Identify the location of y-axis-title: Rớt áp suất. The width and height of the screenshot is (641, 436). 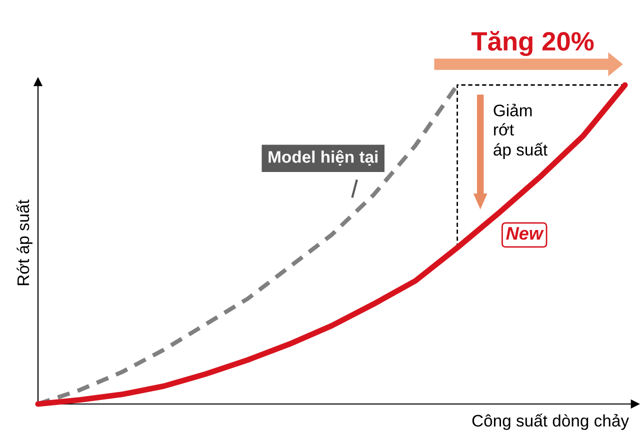
(24, 243).